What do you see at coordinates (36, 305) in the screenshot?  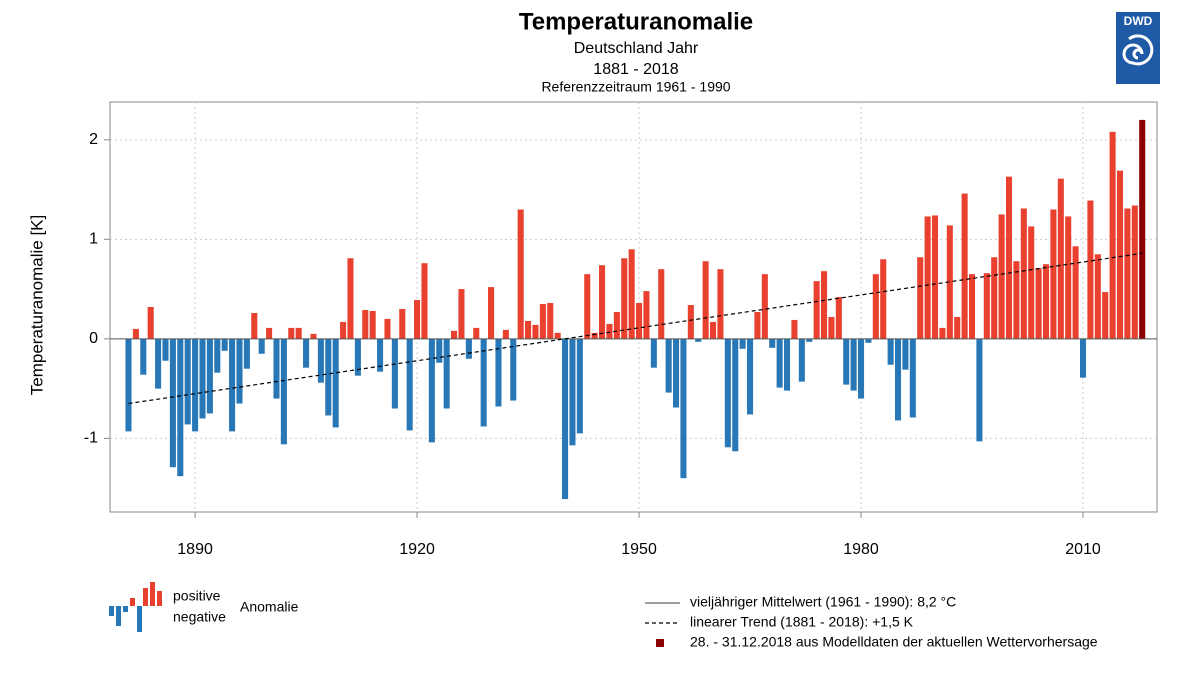 I see `y-axis-label: Temperaturanomalie [K]` at bounding box center [36, 305].